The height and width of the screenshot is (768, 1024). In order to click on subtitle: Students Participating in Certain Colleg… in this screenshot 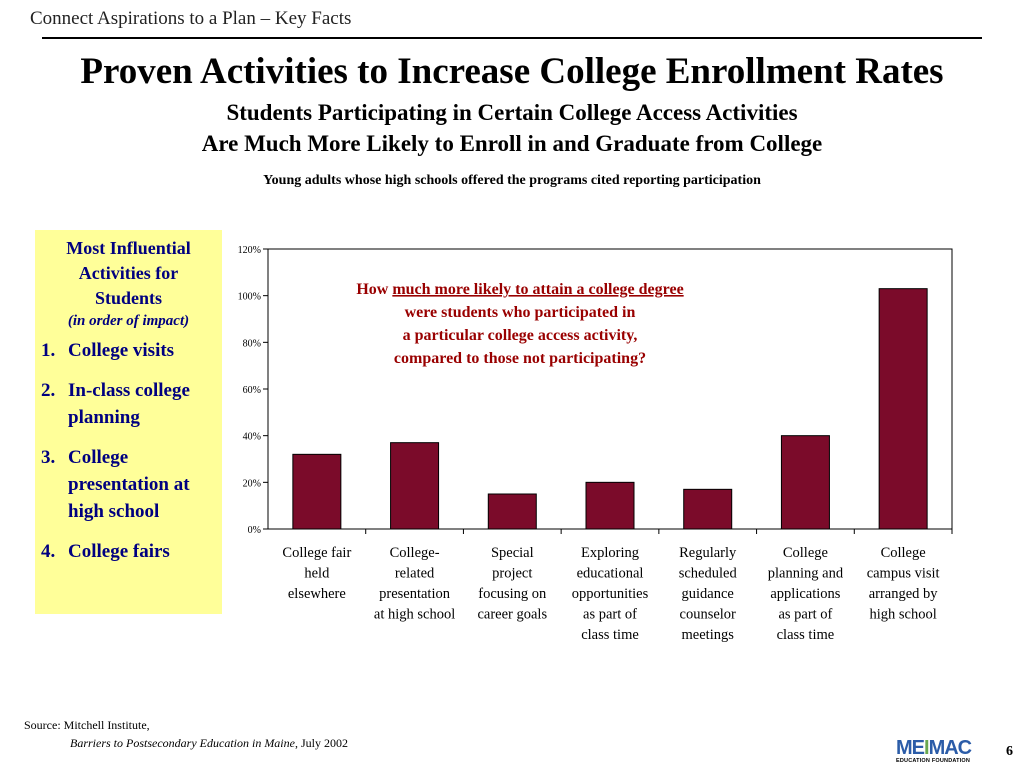, I will do `click(512, 128)`.